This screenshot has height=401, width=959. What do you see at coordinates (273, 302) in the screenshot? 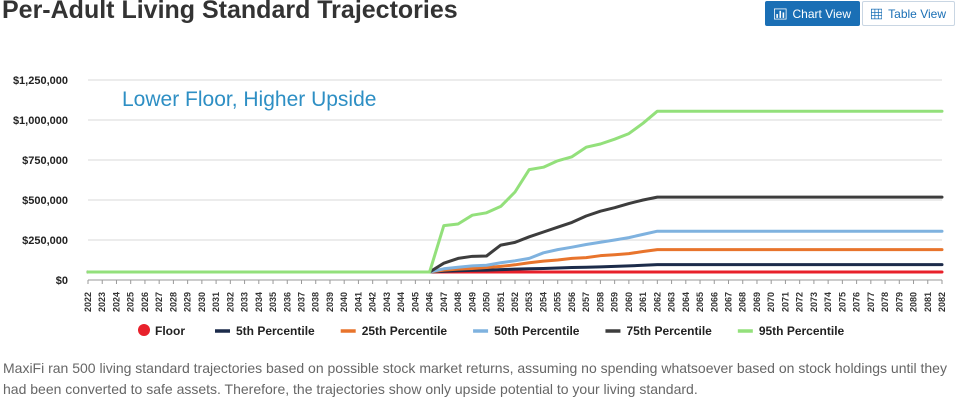
I see `x-tick-label: 2035` at bounding box center [273, 302].